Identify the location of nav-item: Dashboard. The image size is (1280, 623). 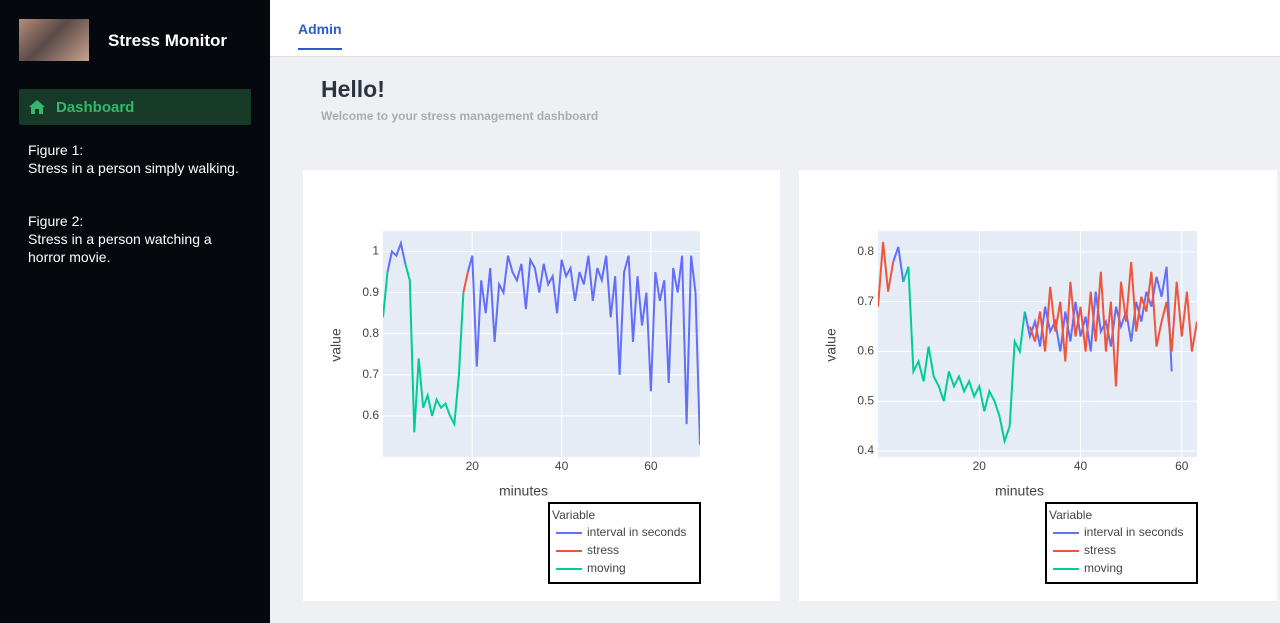
(135, 107).